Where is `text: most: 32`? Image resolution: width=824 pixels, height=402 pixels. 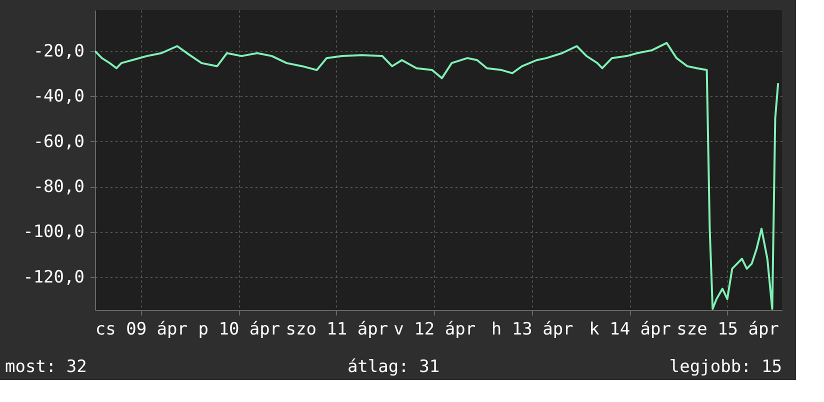
text: most: 32 is located at coordinates (46, 367).